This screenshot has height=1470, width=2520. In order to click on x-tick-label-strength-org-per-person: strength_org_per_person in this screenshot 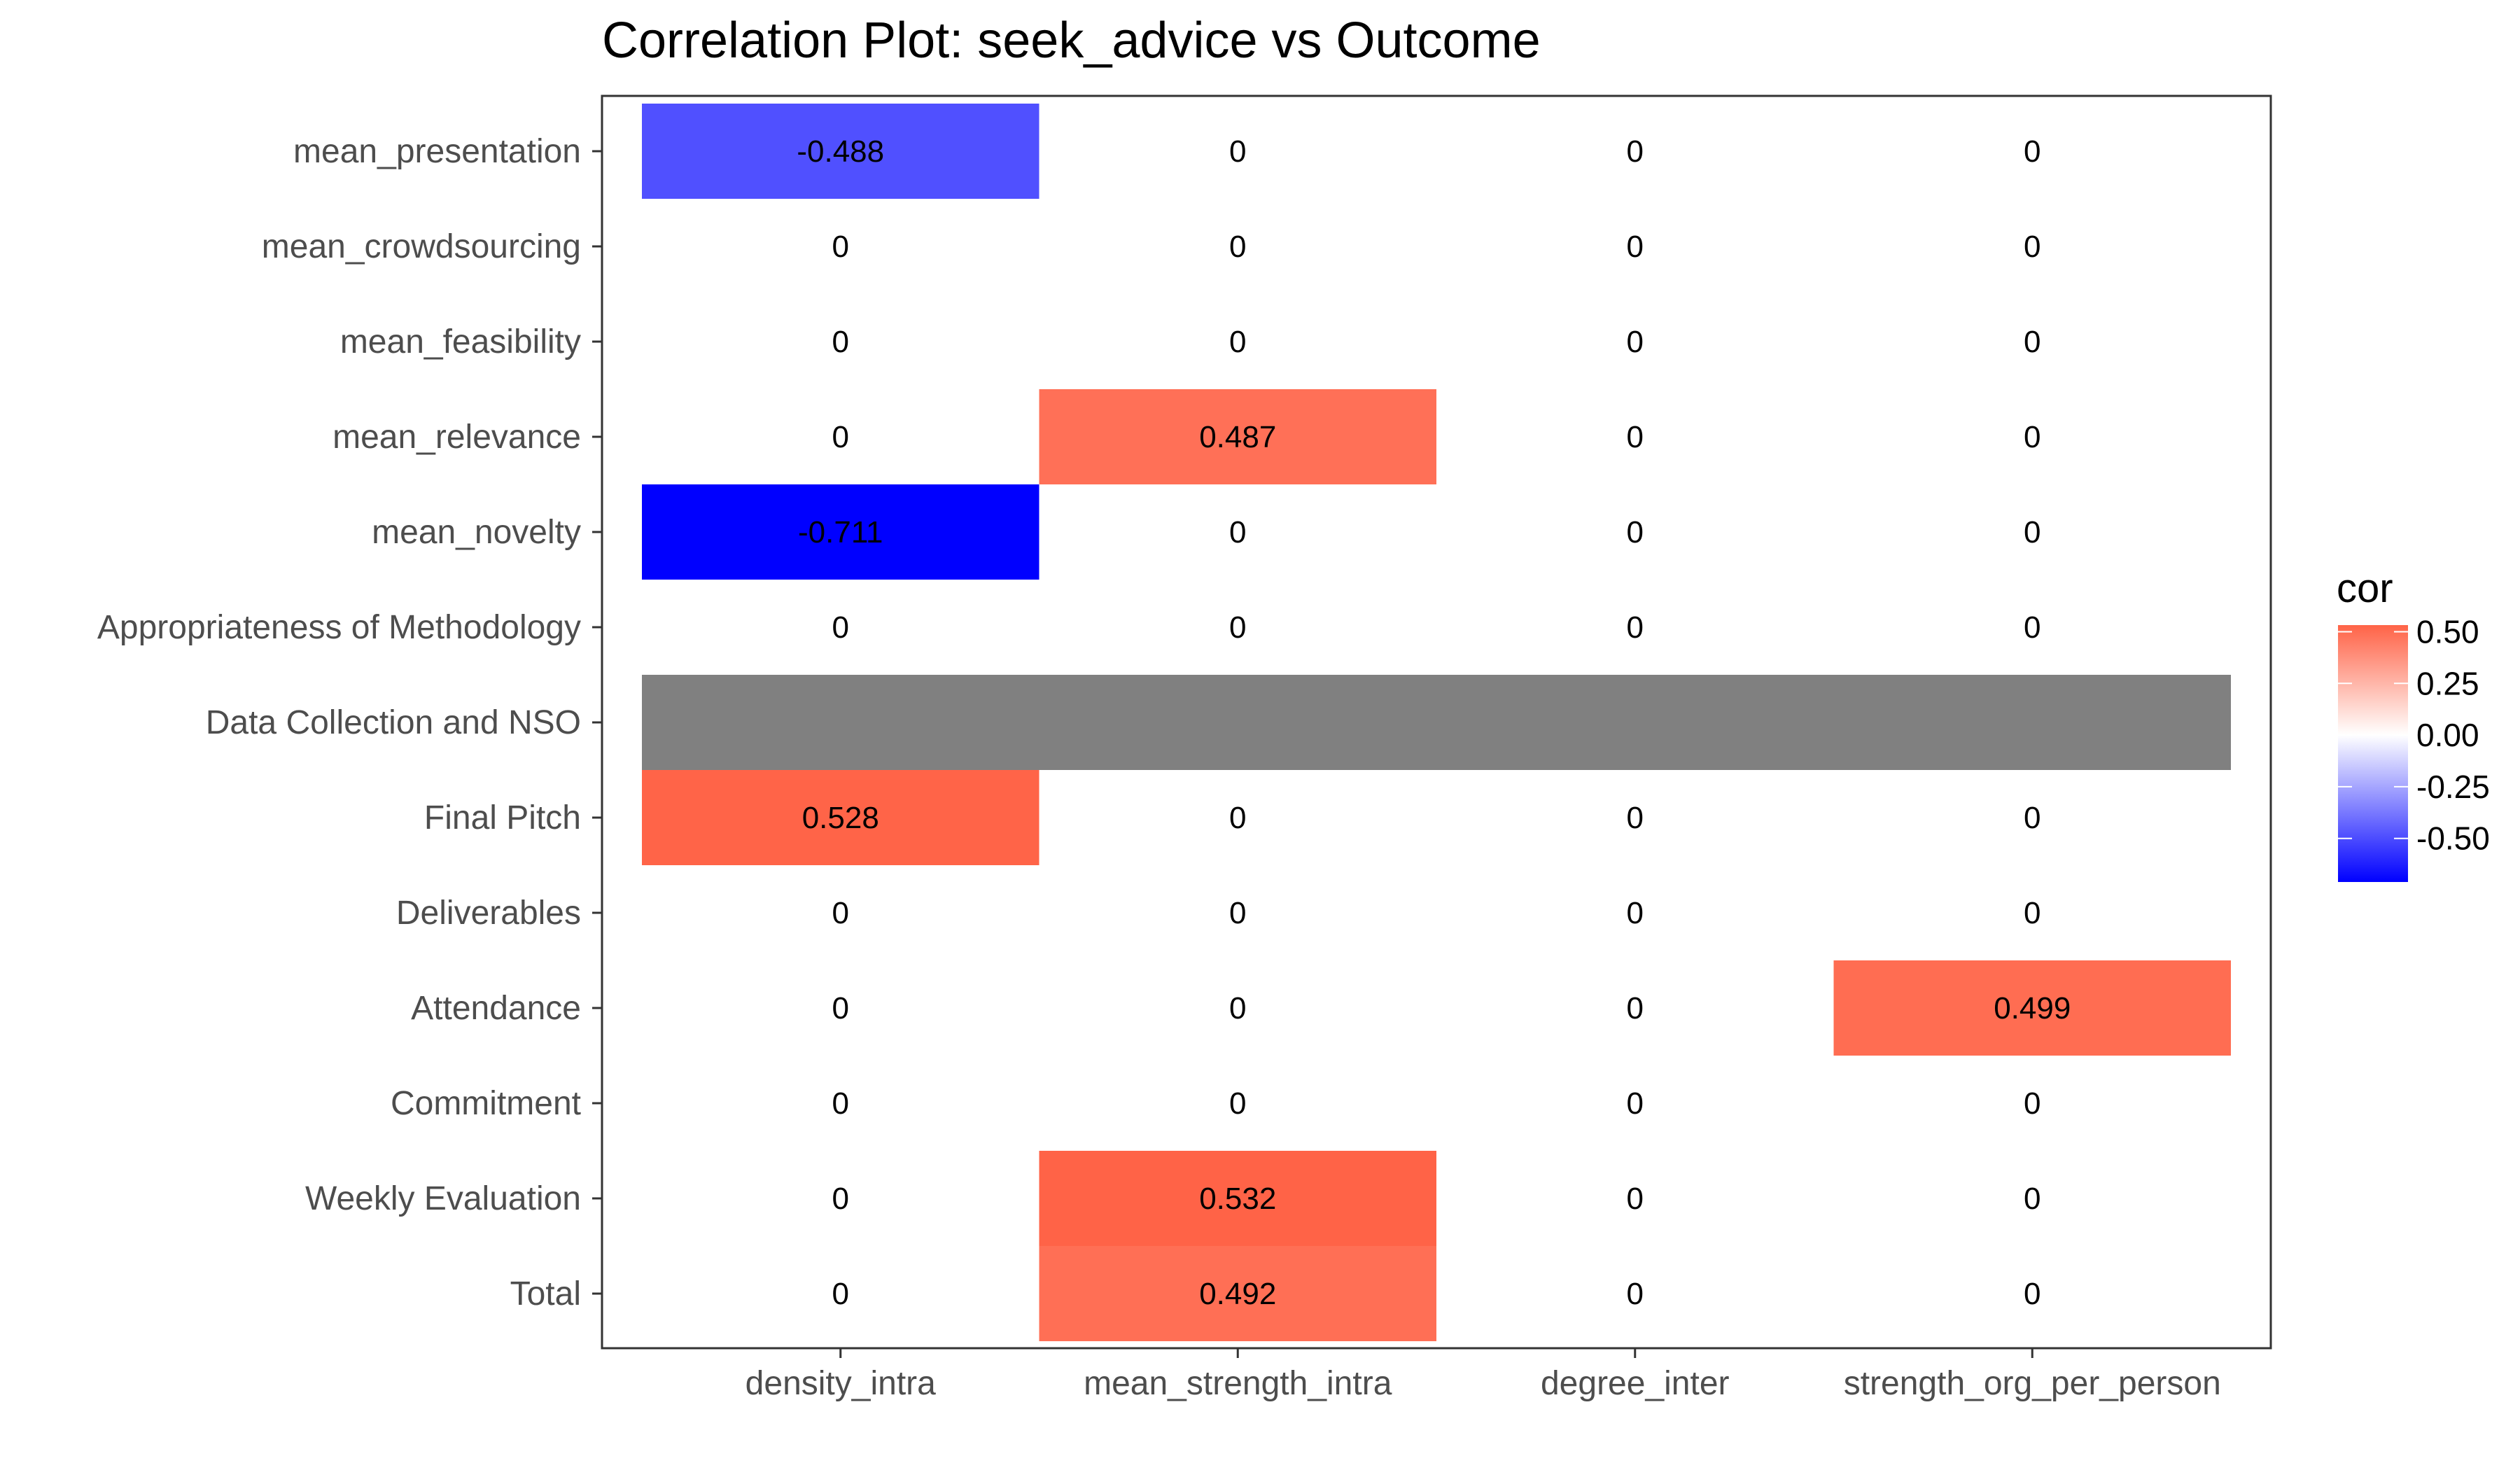, I will do `click(2032, 1383)`.